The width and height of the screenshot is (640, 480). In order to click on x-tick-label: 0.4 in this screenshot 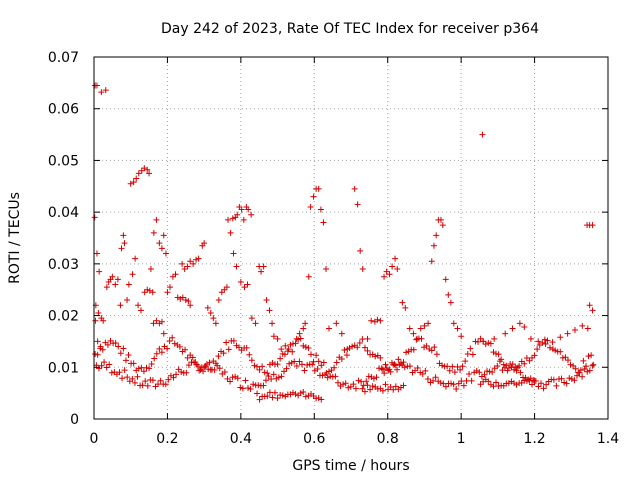, I will do `click(241, 439)`.